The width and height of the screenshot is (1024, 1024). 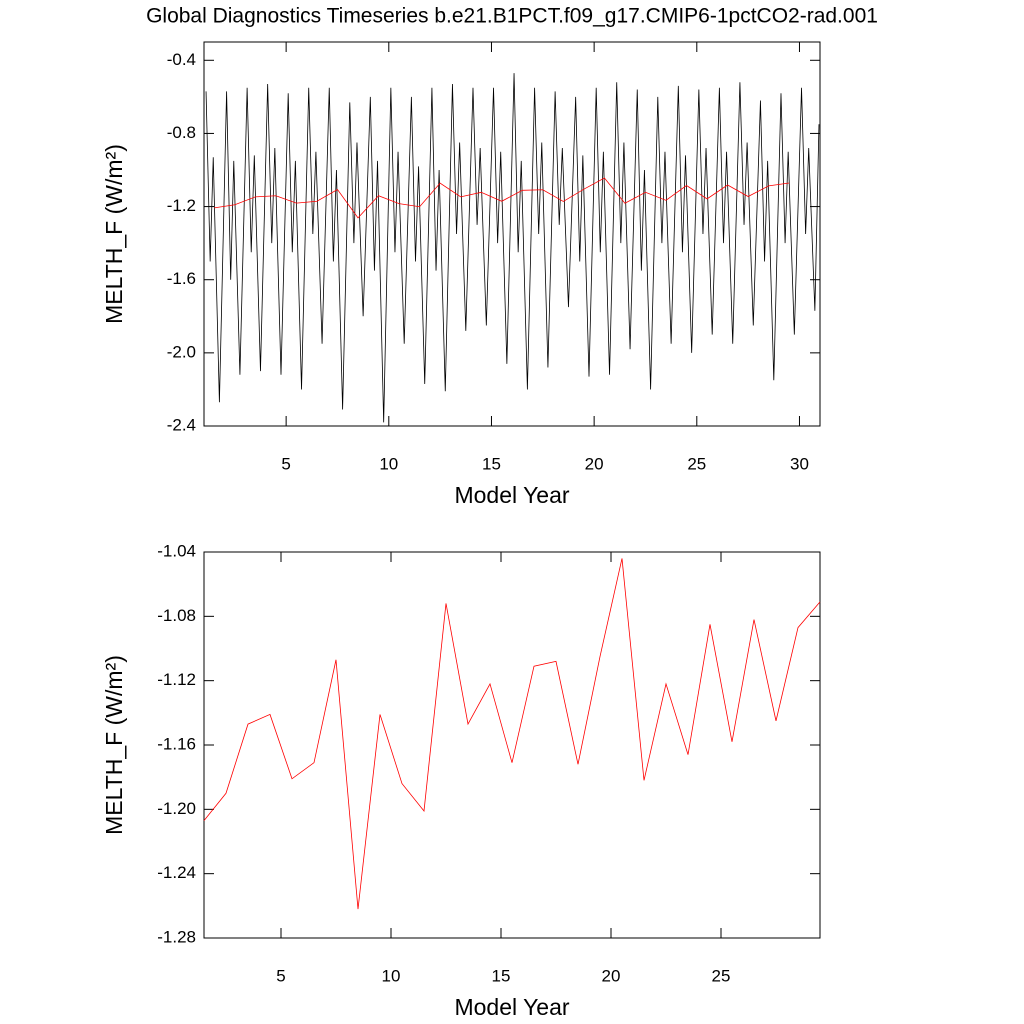 I want to click on y-tick-label: -1.12, so click(x=176, y=679).